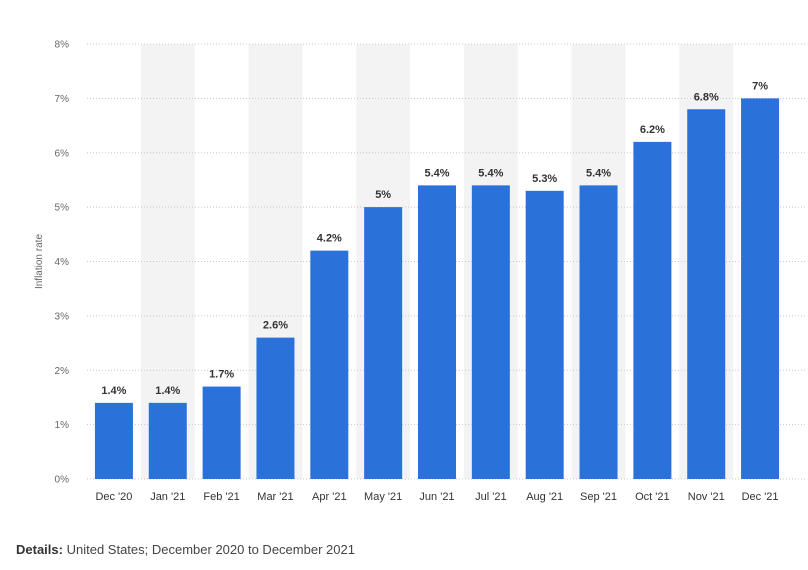 The height and width of the screenshot is (570, 808). What do you see at coordinates (221, 497) in the screenshot?
I see `x-tick-label: Feb '21` at bounding box center [221, 497].